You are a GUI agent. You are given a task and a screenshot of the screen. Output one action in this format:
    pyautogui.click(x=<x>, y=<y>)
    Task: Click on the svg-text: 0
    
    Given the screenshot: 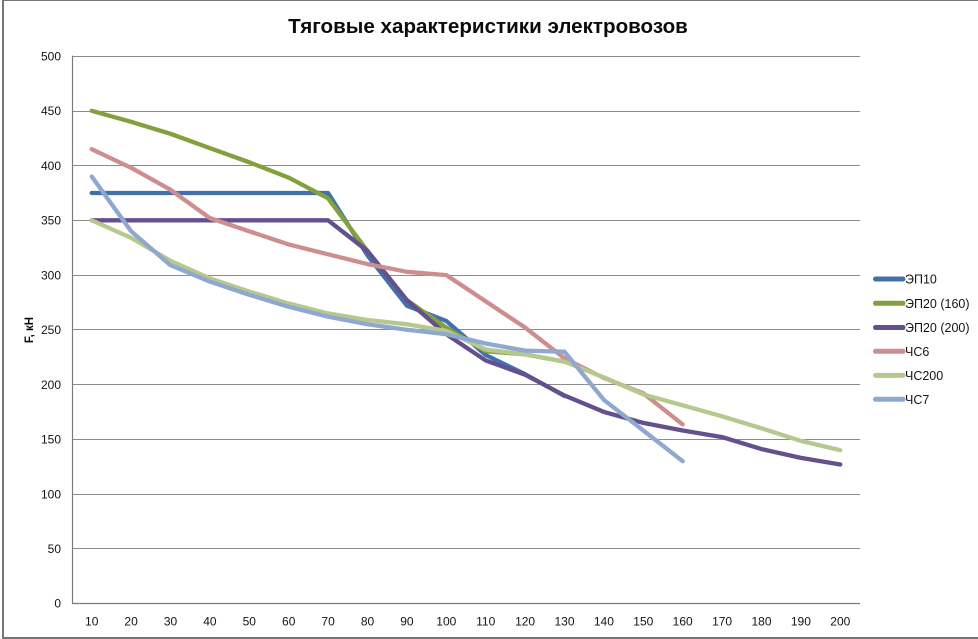 What is the action you would take?
    pyautogui.click(x=57, y=604)
    